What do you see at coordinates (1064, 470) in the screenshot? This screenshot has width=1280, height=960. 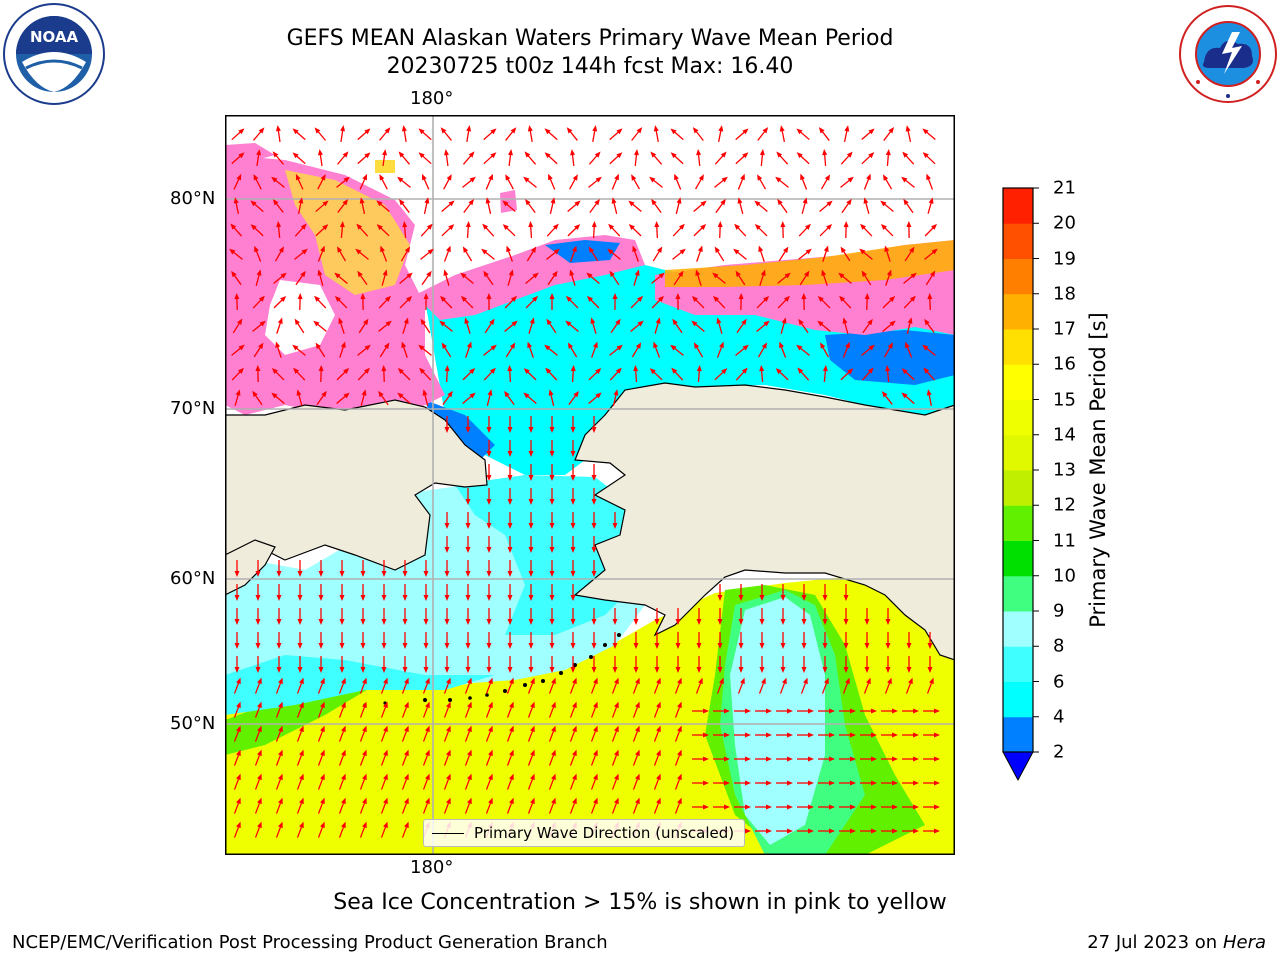 I see `colorbar-tick-label: 13` at bounding box center [1064, 470].